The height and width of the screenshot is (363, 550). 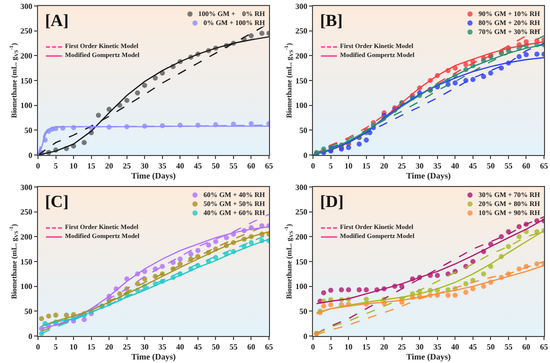 I want to click on chart-title: [D], so click(x=332, y=201).